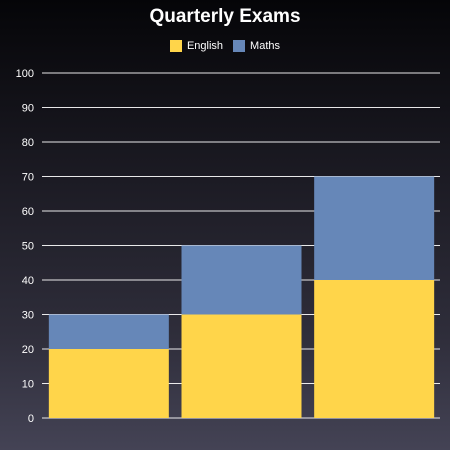 The image size is (450, 450). What do you see at coordinates (25, 74) in the screenshot?
I see `y-tick-label: 100` at bounding box center [25, 74].